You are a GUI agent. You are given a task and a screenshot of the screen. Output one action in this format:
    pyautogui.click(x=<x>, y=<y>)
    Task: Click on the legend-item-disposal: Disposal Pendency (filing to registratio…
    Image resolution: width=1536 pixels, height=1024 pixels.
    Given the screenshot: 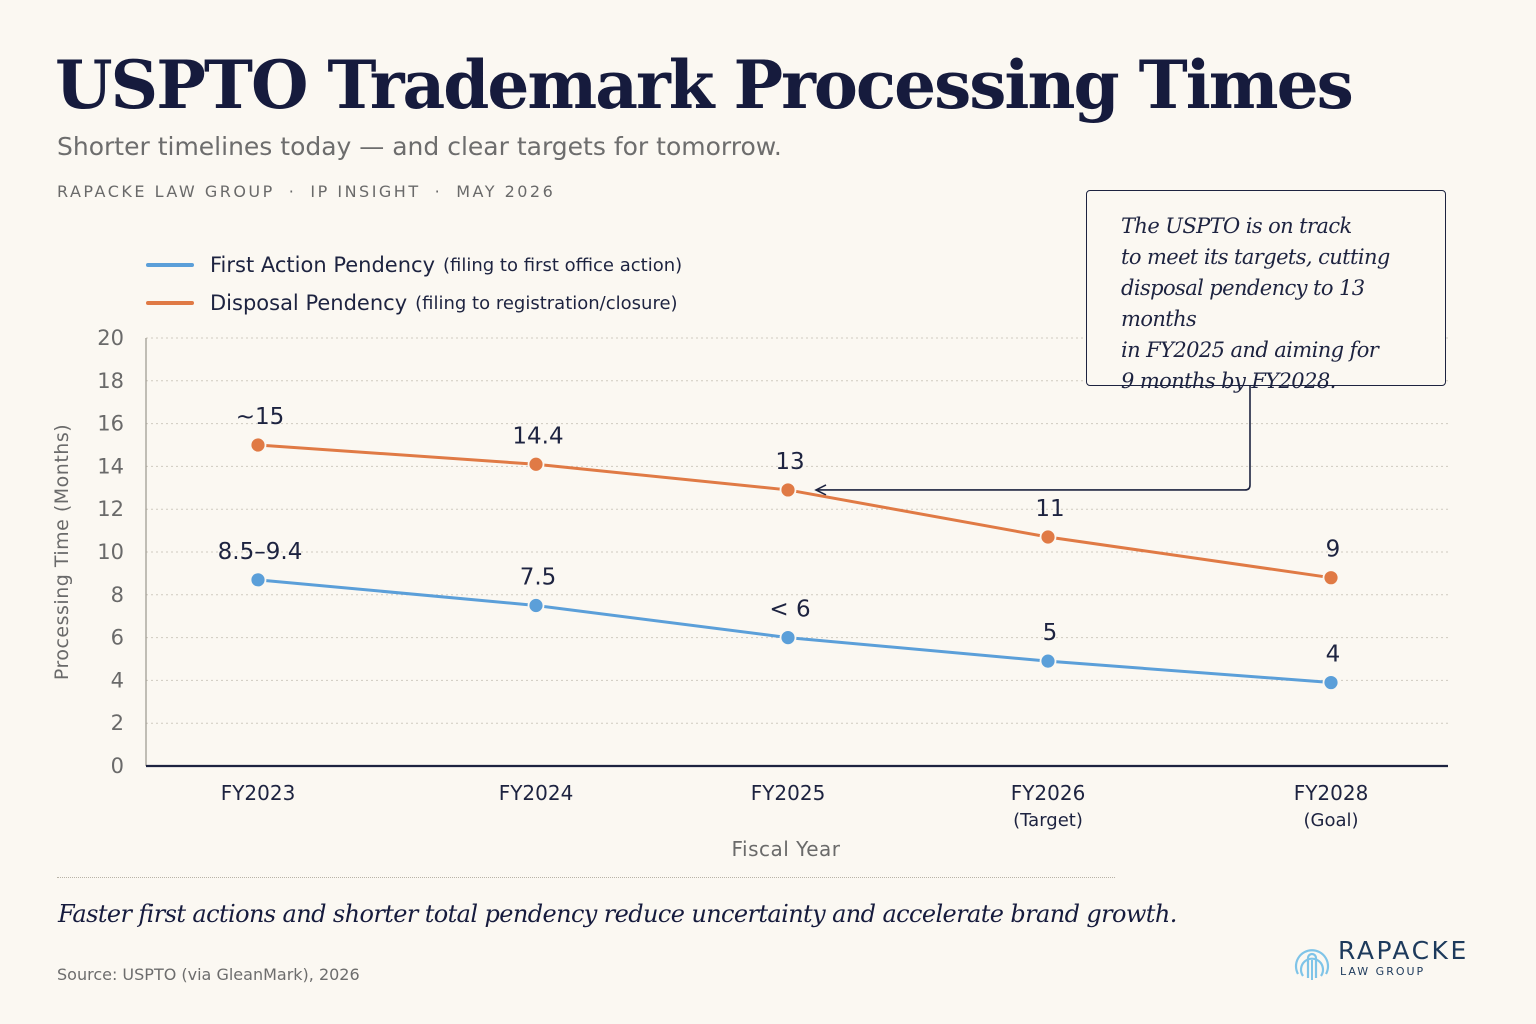 What is the action you would take?
    pyautogui.click(x=414, y=303)
    